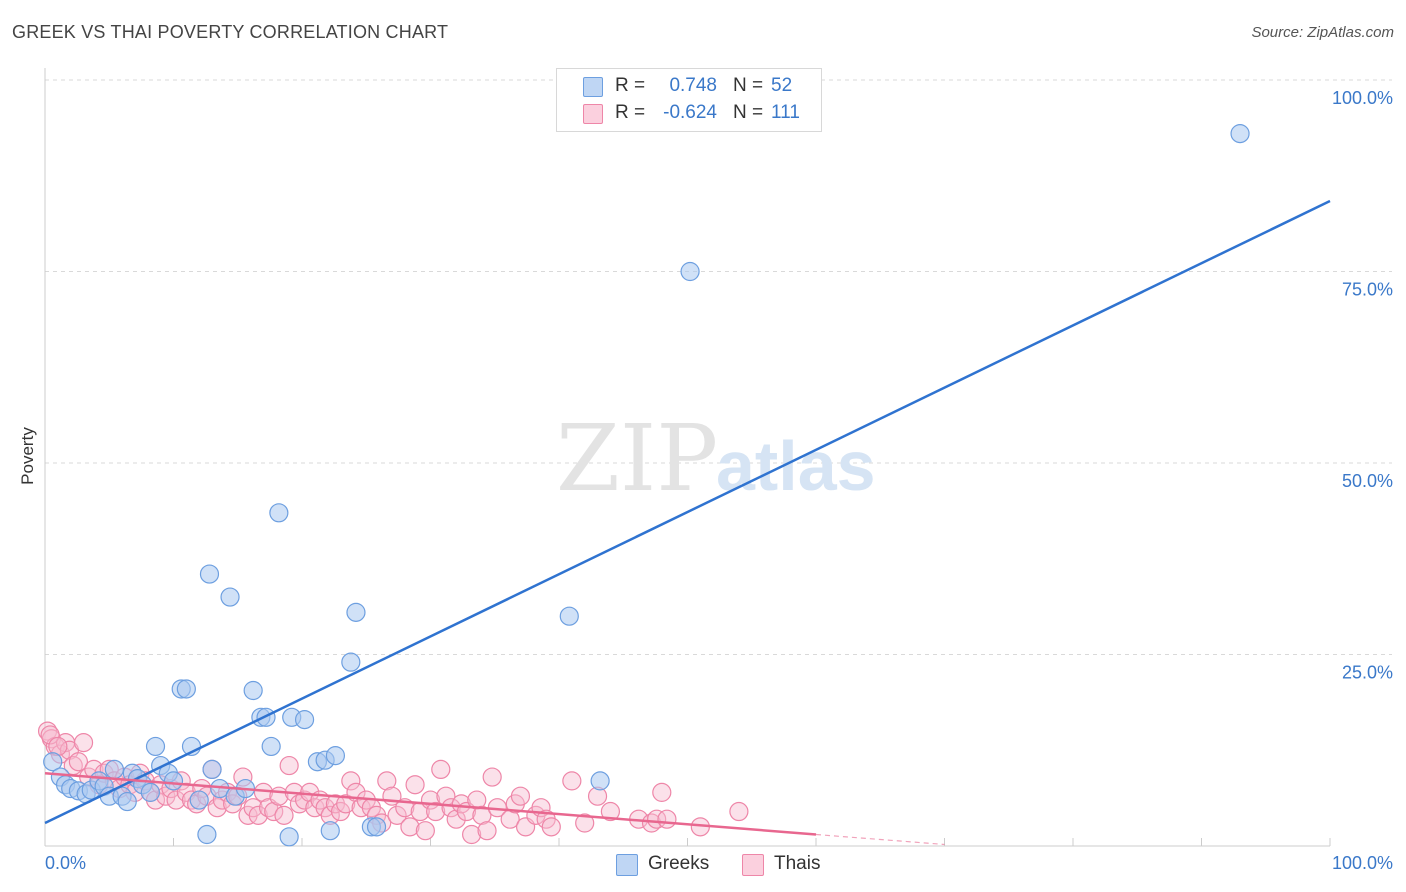  What do you see at coordinates (27, 456) in the screenshot?
I see `y-axis-label: Poverty` at bounding box center [27, 456].